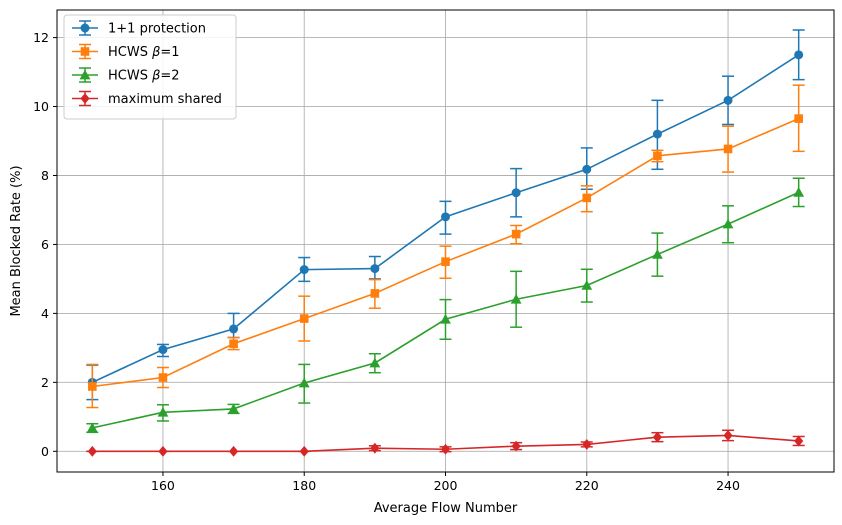 The height and width of the screenshot is (525, 842). Describe the element at coordinates (163, 485) in the screenshot. I see `x-tick-label: 160` at that location.